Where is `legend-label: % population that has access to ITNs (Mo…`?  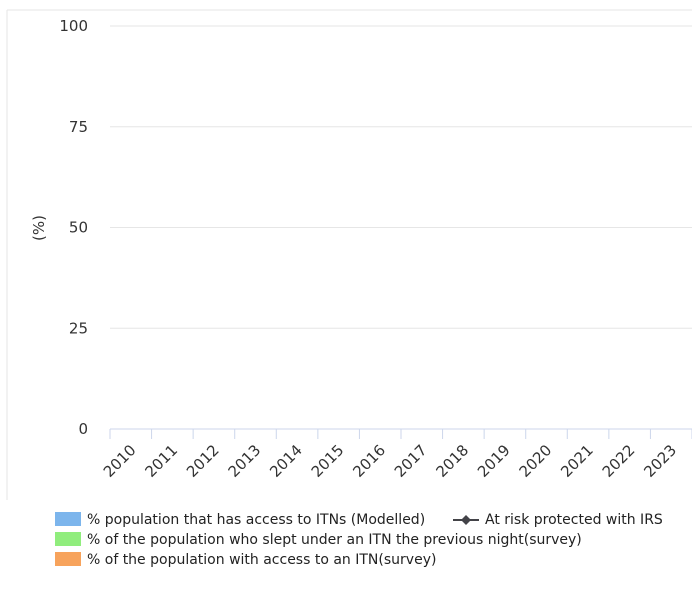
legend-label: % population that has access to ITNs (Mo… is located at coordinates (256, 520).